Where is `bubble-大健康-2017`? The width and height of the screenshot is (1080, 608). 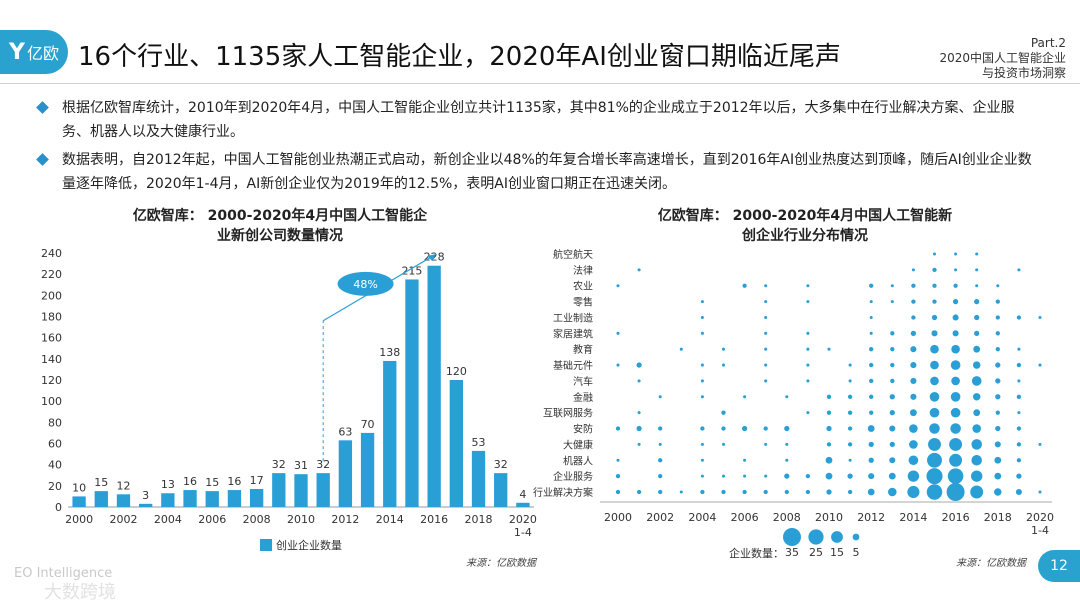 bubble-大健康-2017 is located at coordinates (976, 444).